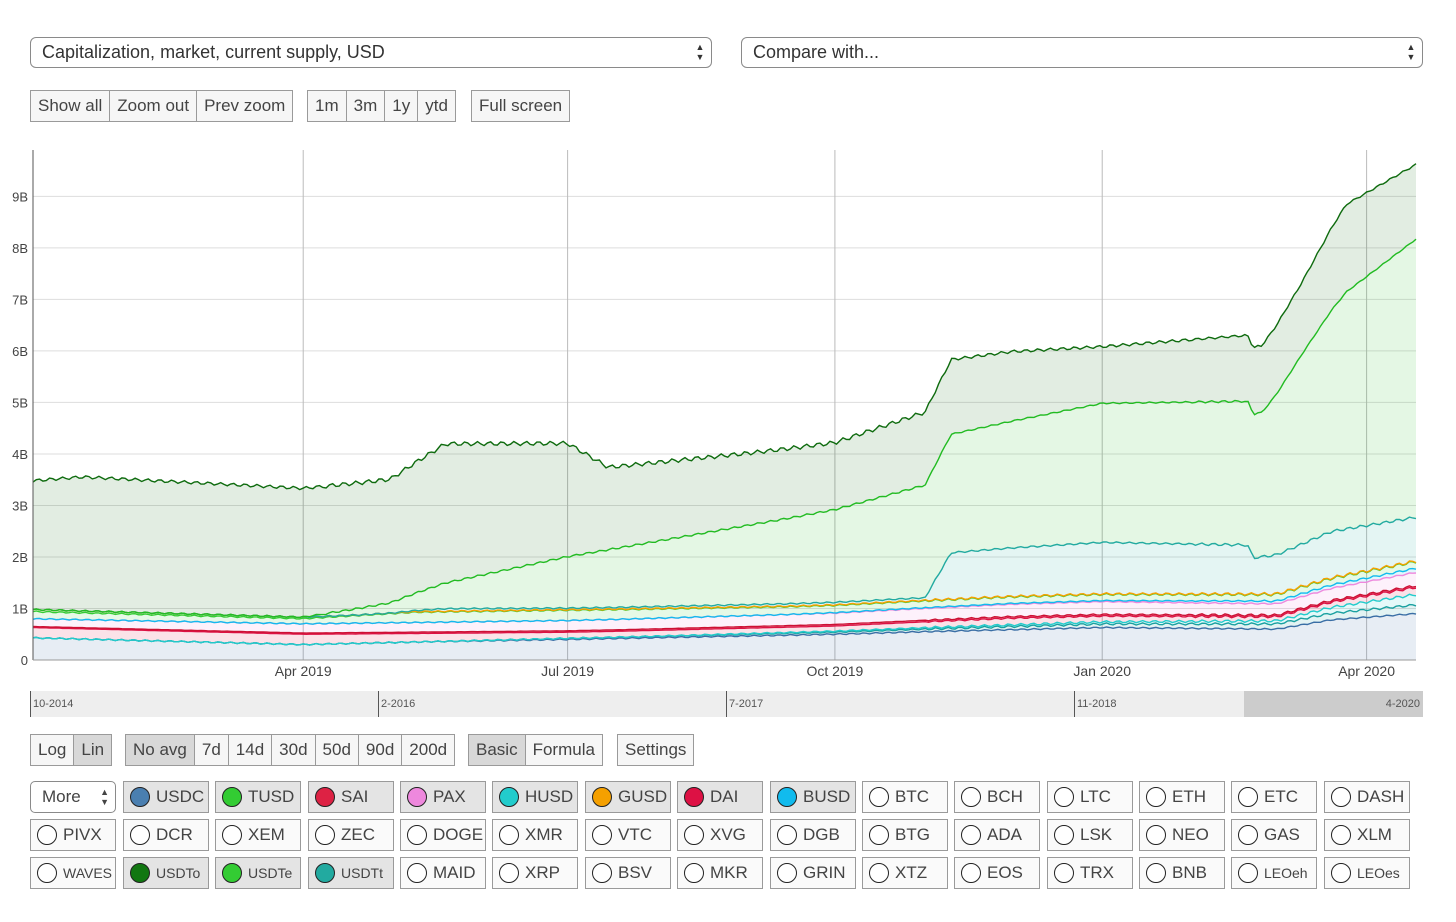  Describe the element at coordinates (20, 454) in the screenshot. I see `y-tick-label: 4B` at that location.